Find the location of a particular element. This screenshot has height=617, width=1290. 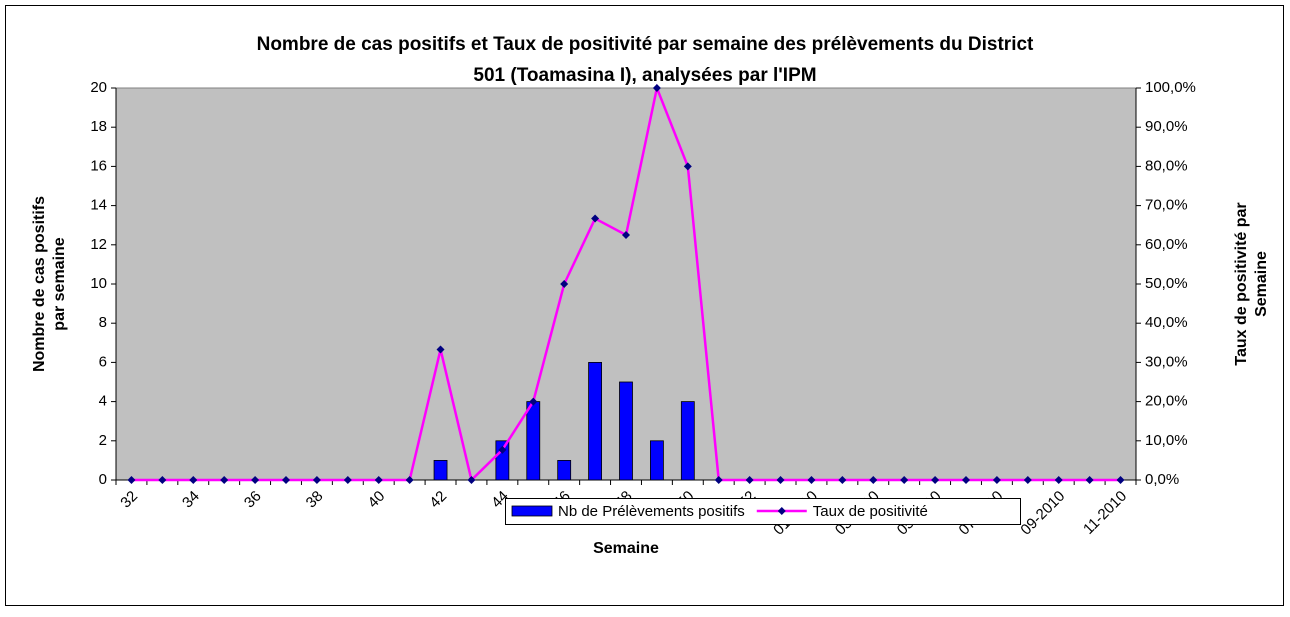

legend-label: Taux de positivité is located at coordinates (870, 511).